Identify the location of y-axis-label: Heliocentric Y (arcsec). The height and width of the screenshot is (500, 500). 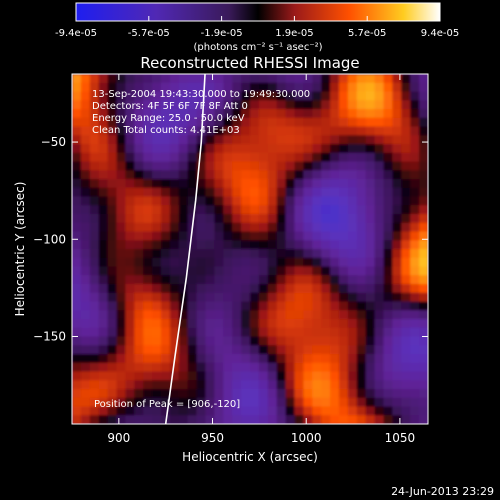
(20, 249).